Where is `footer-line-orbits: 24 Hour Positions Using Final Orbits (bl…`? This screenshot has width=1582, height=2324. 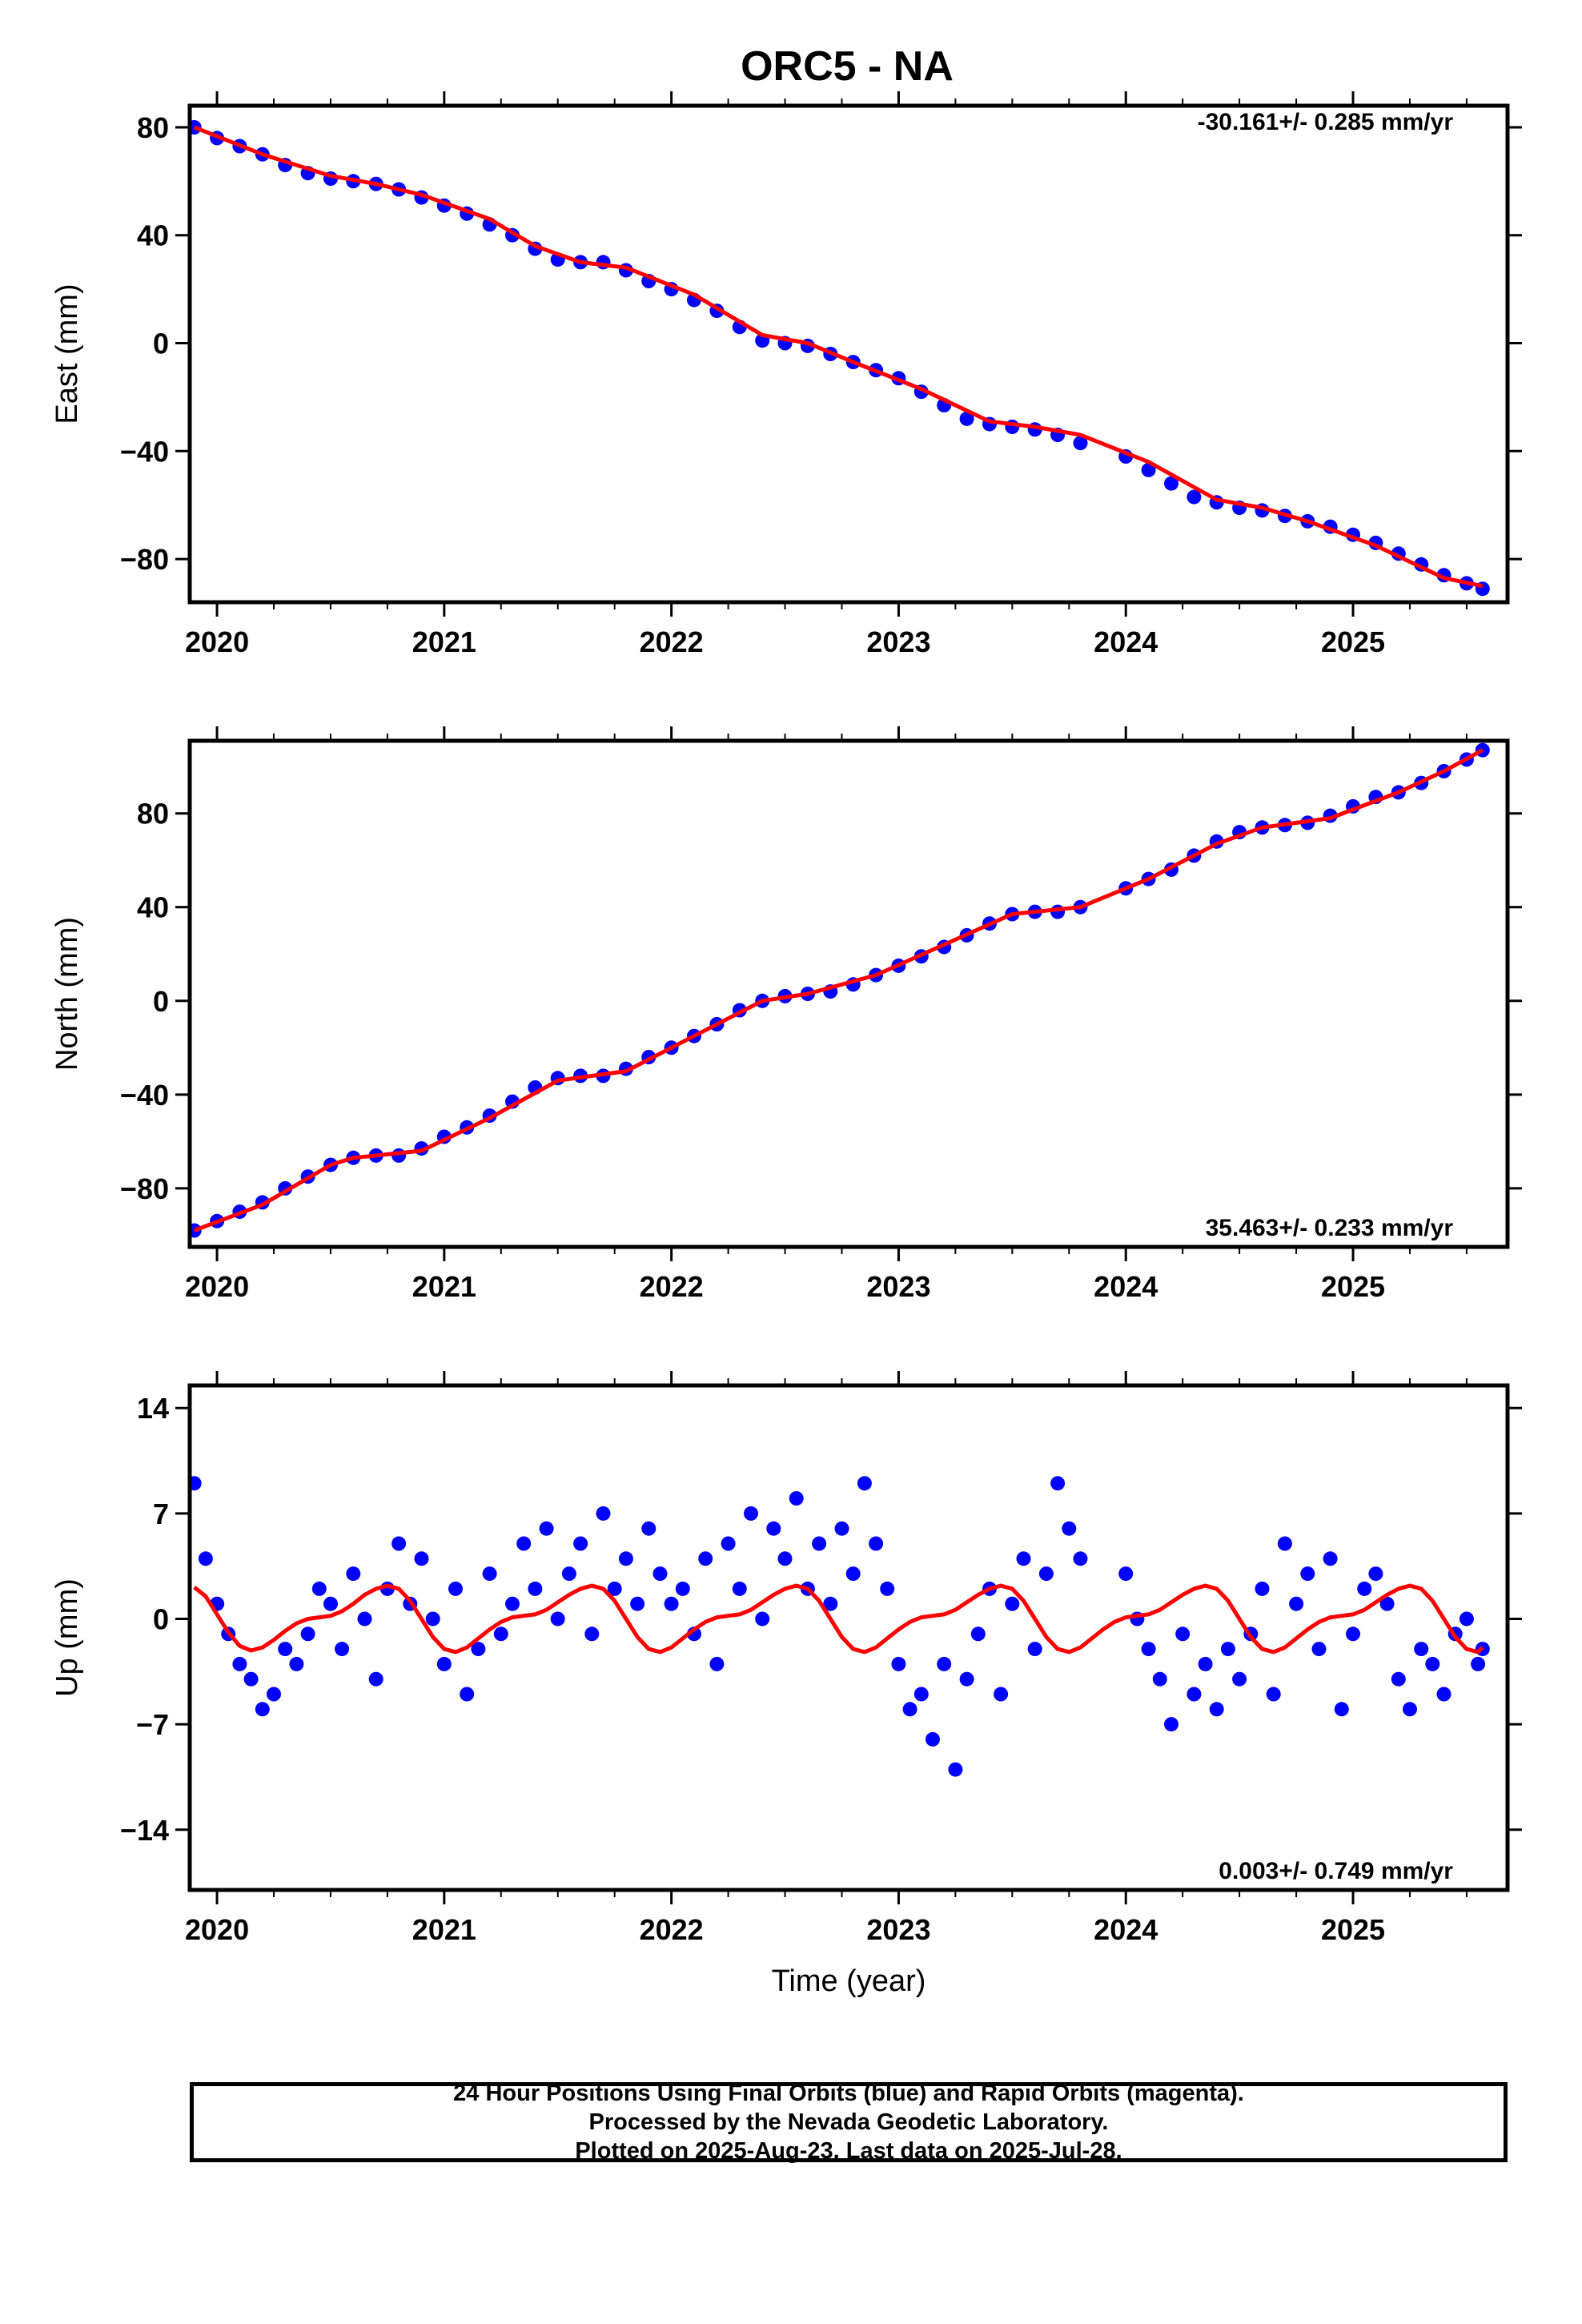
footer-line-orbits: 24 Hour Positions Using Final Orbits (bl… is located at coordinates (848, 2093).